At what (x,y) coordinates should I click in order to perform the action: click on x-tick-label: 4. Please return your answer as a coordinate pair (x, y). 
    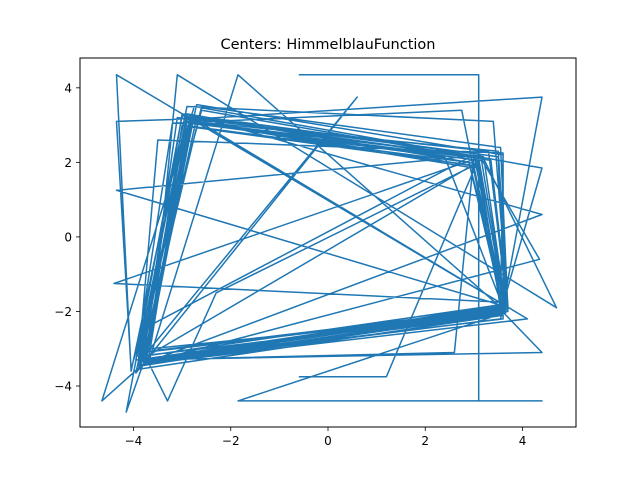
    Looking at the image, I should click on (523, 441).